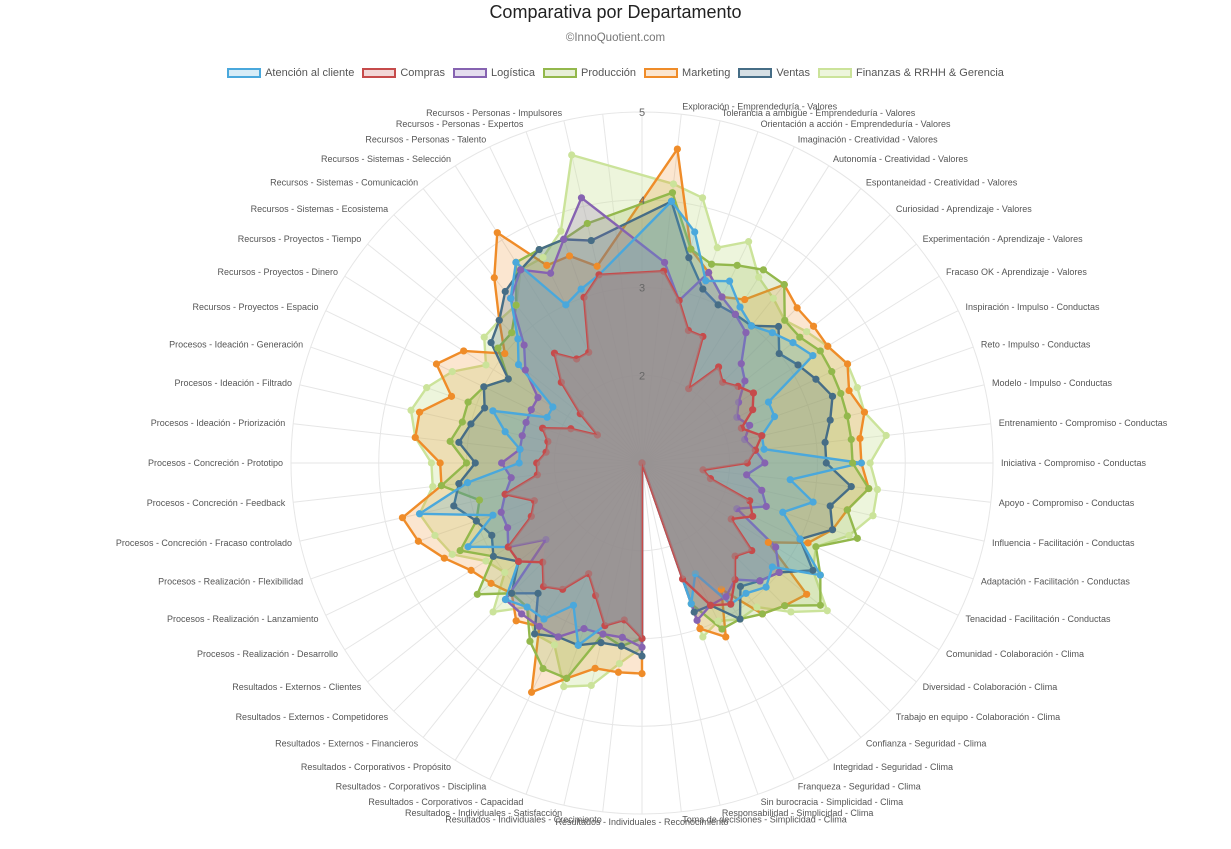  What do you see at coordinates (290, 73) in the screenshot?
I see `legend-item: Atención al cliente` at bounding box center [290, 73].